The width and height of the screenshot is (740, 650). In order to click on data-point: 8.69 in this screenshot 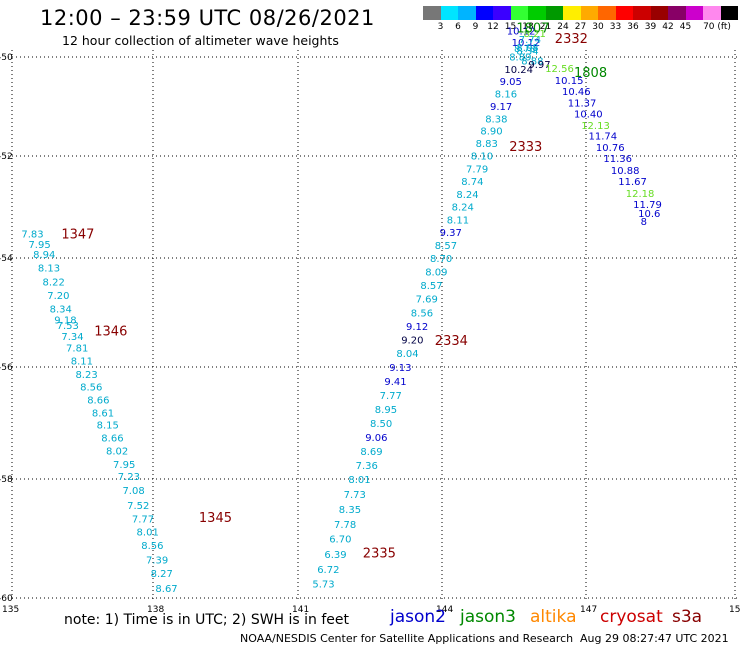, I will do `click(371, 452)`.